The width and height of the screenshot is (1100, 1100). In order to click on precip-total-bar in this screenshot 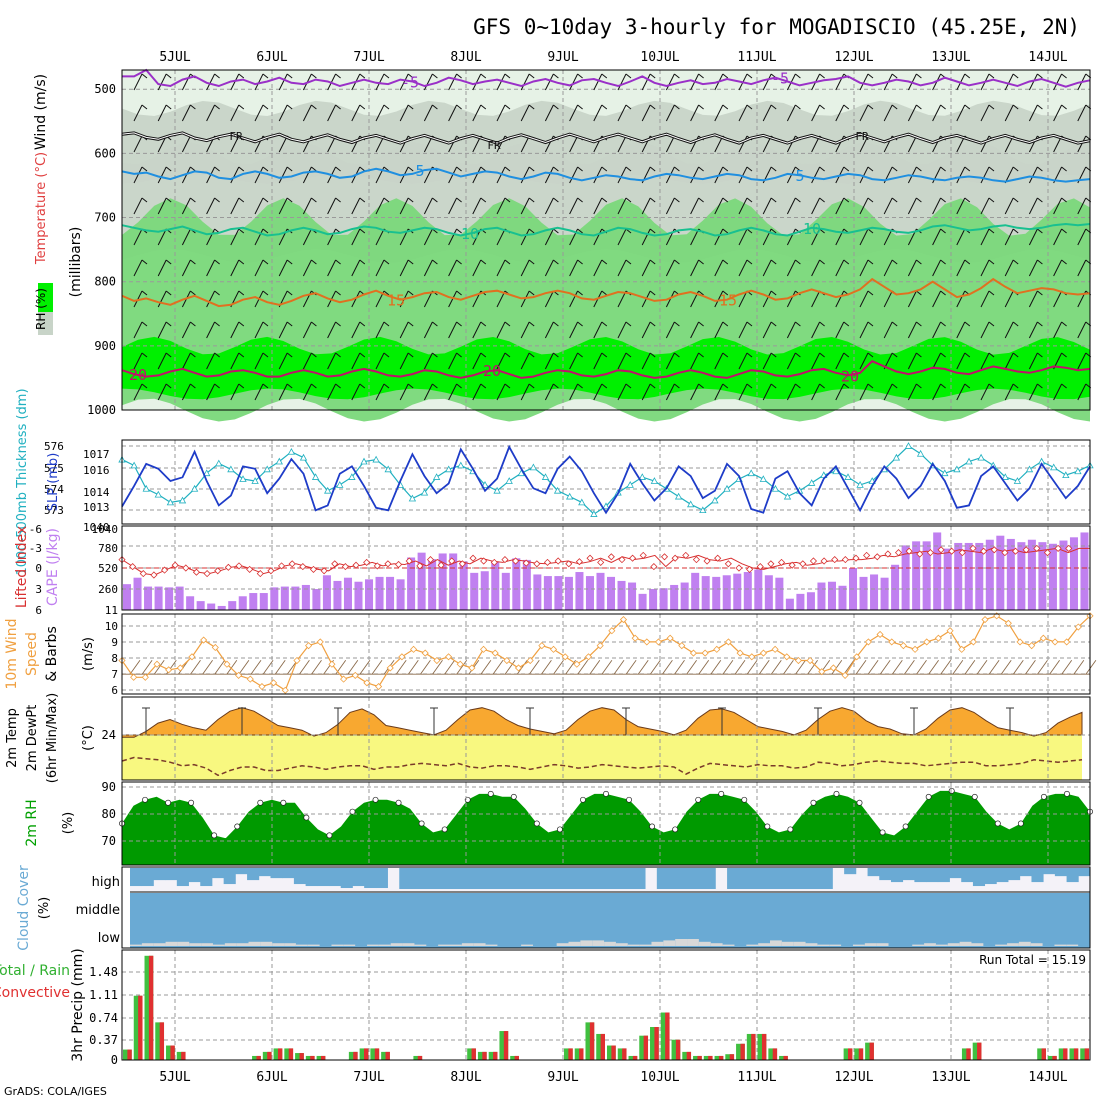, I will do `click(644, 1047)`.